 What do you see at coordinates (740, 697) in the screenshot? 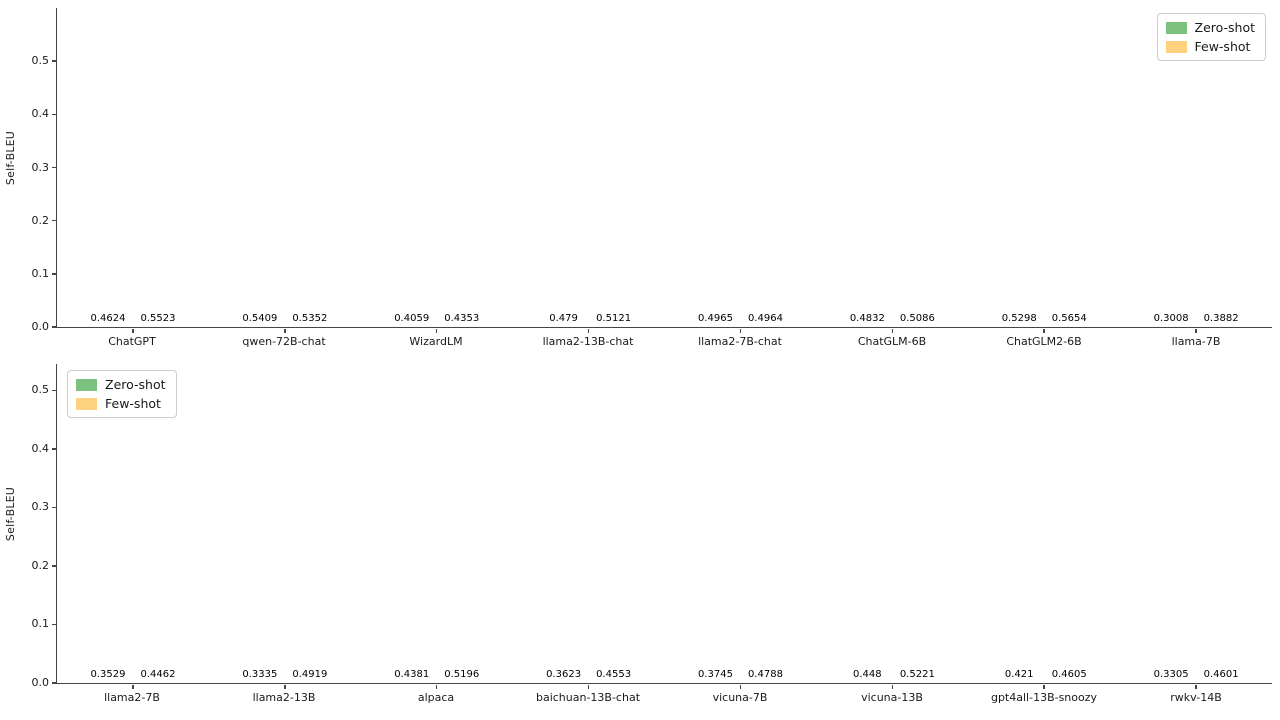
I see `x-axis-label: vicuna-7B` at bounding box center [740, 697].